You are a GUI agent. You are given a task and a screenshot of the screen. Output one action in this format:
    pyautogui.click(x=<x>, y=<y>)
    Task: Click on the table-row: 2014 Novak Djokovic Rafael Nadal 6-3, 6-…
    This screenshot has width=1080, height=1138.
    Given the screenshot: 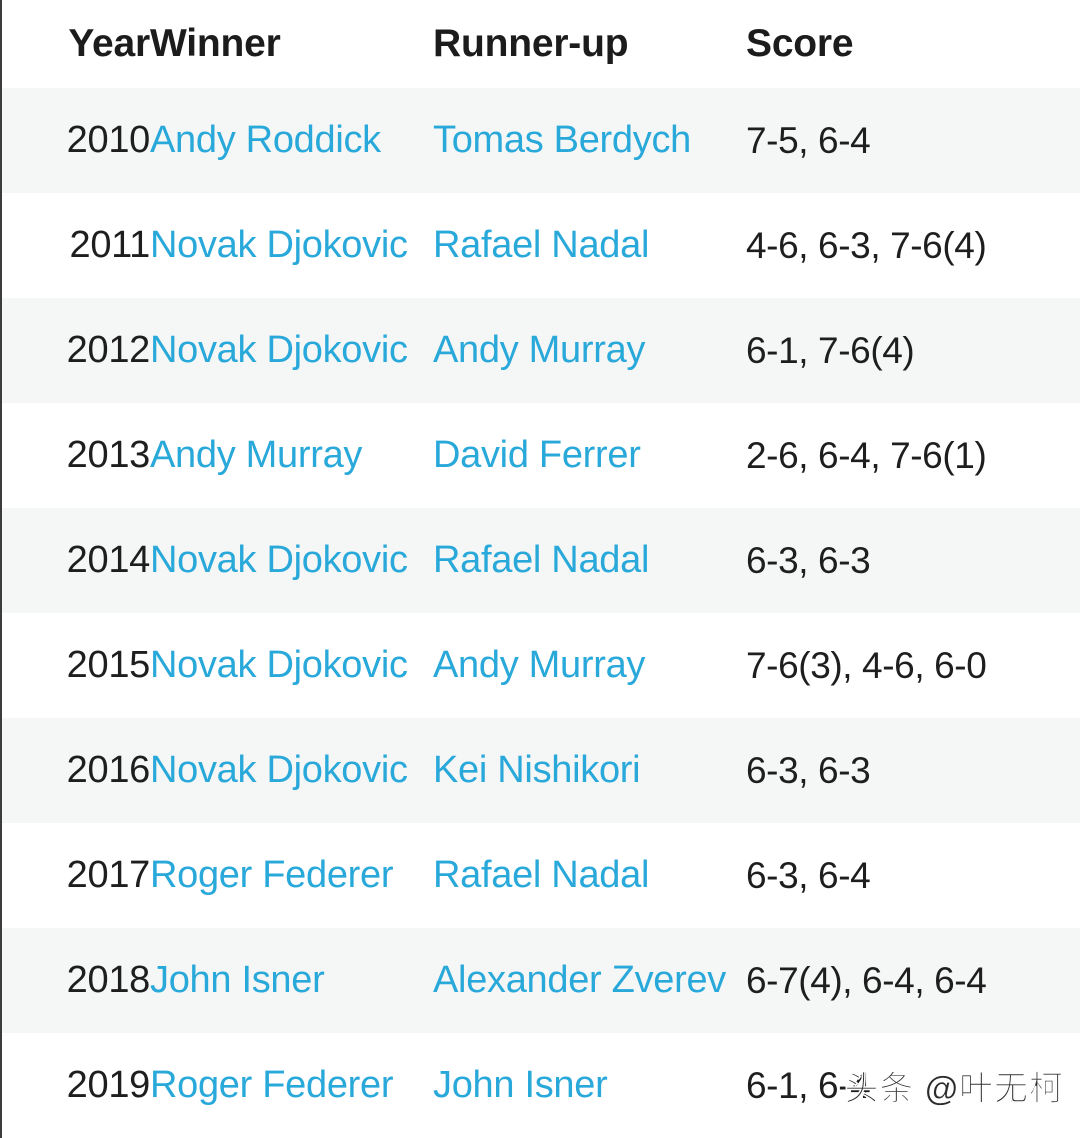 What is the action you would take?
    pyautogui.click(x=540, y=560)
    